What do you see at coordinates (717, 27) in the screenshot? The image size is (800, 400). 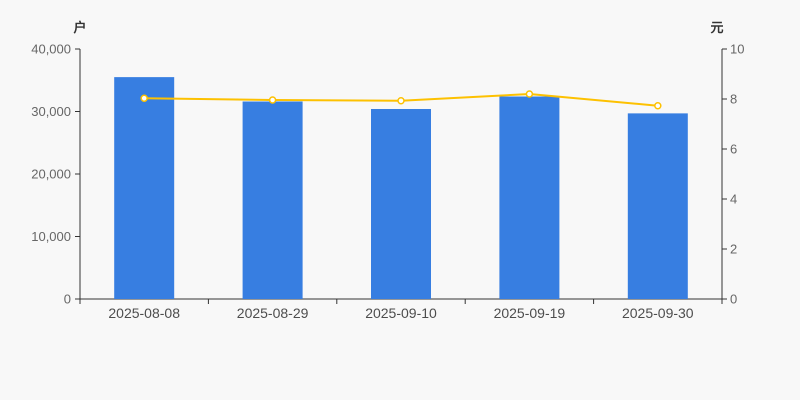 I see `right-axis-title: 元` at bounding box center [717, 27].